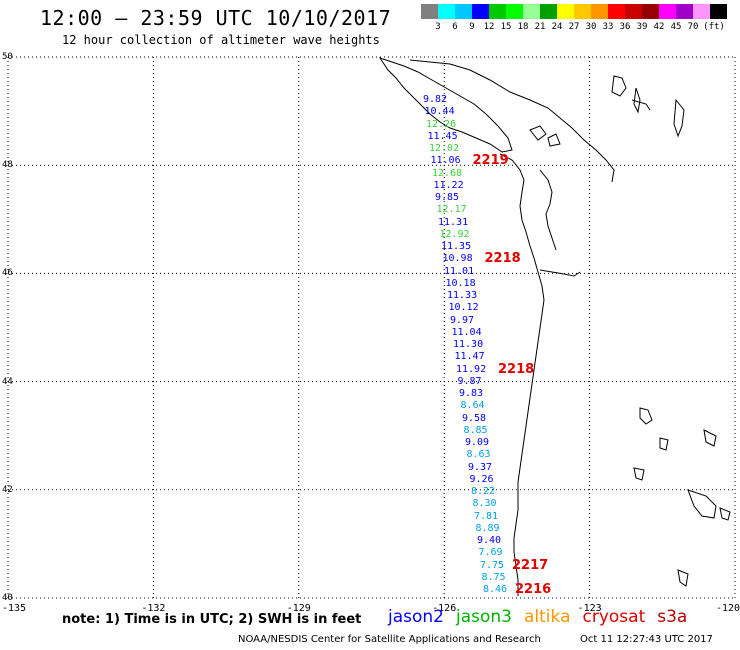  Describe the element at coordinates (493, 577) in the screenshot. I see `wave-height-value: 8.75` at that location.